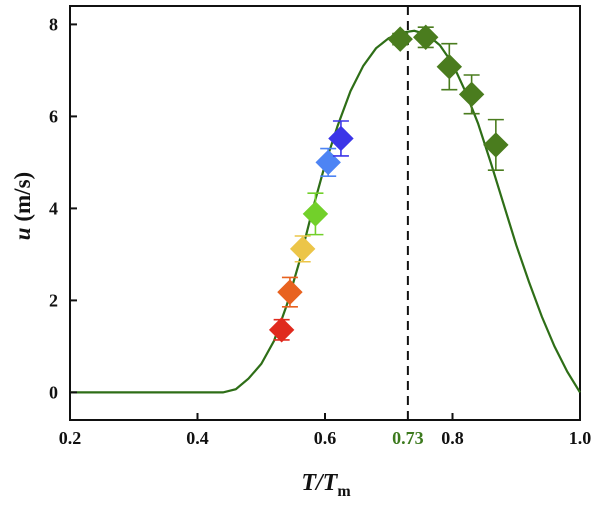  What do you see at coordinates (53, 116) in the screenshot?
I see `y-tick-label: 6` at bounding box center [53, 116].